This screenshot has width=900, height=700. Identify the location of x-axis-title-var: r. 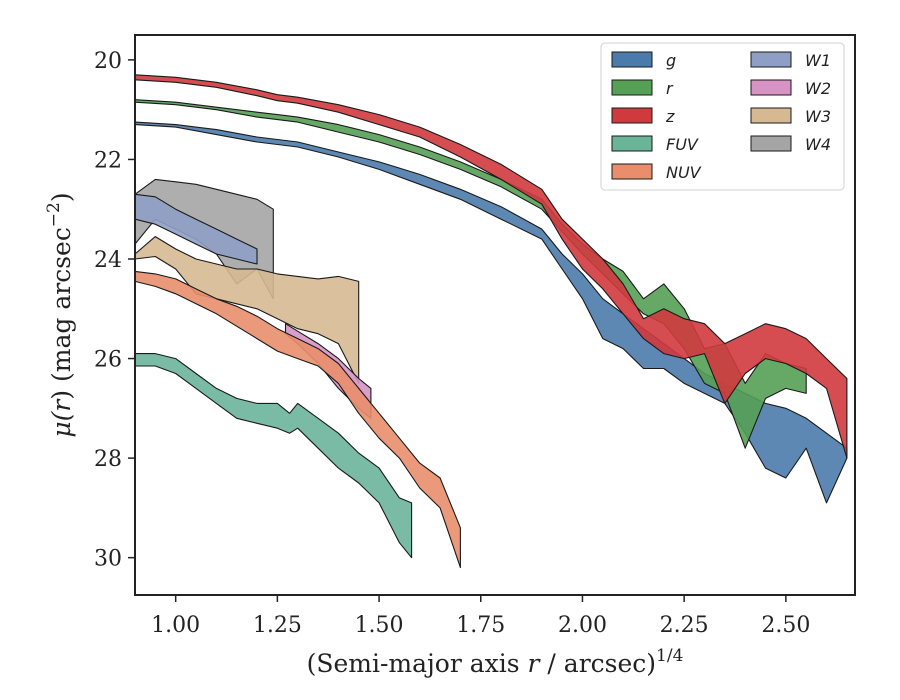
(535, 663).